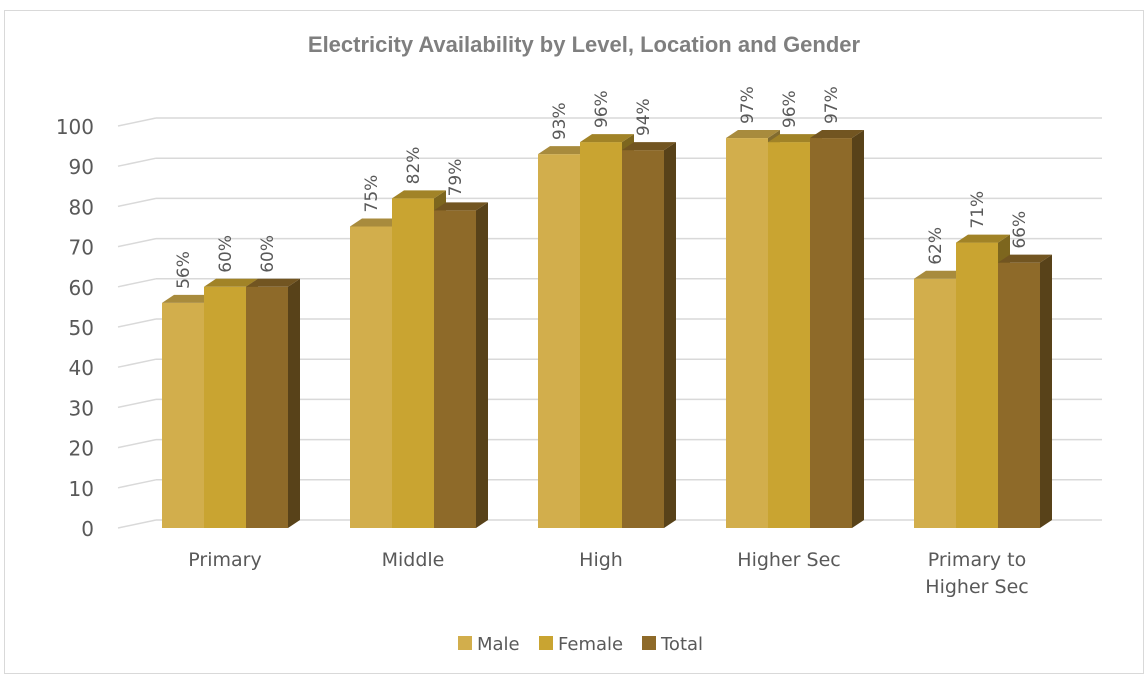  What do you see at coordinates (1020, 230) in the screenshot?
I see `data-label: 66%` at bounding box center [1020, 230].